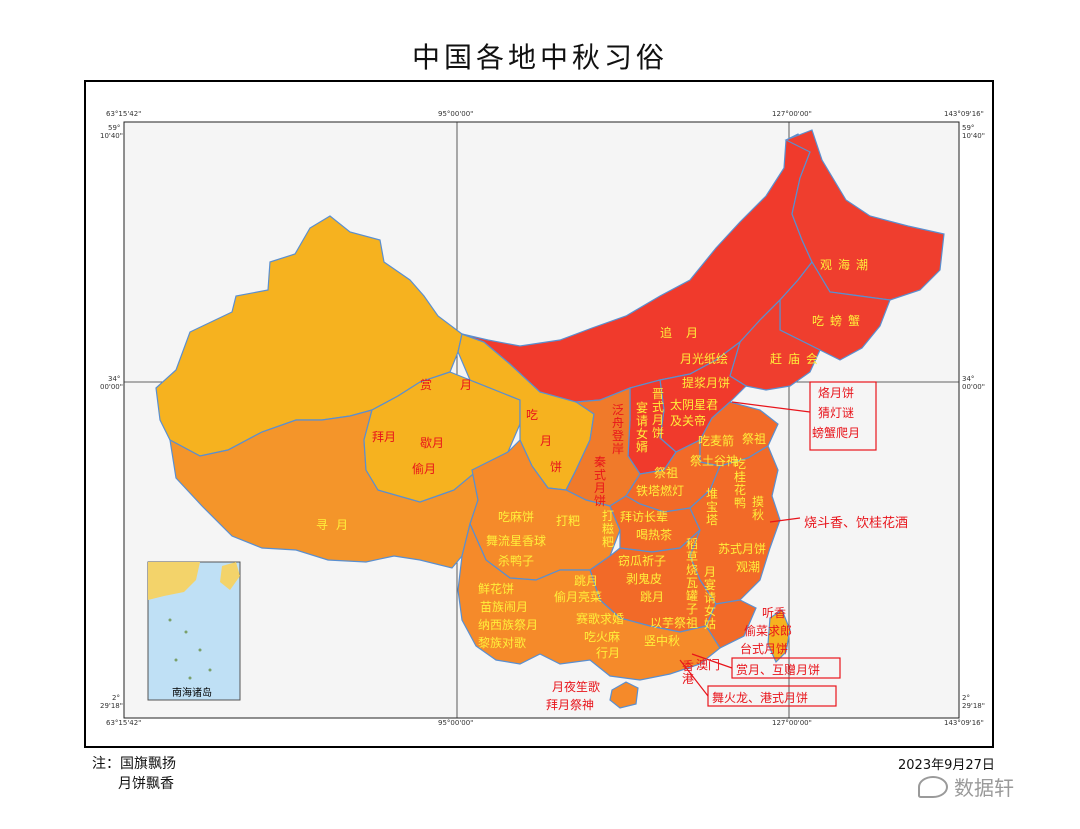 The height and width of the screenshot is (829, 1080). What do you see at coordinates (716, 441) in the screenshot?
I see `label-shandong-a: 吃麦箭` at bounding box center [716, 441].